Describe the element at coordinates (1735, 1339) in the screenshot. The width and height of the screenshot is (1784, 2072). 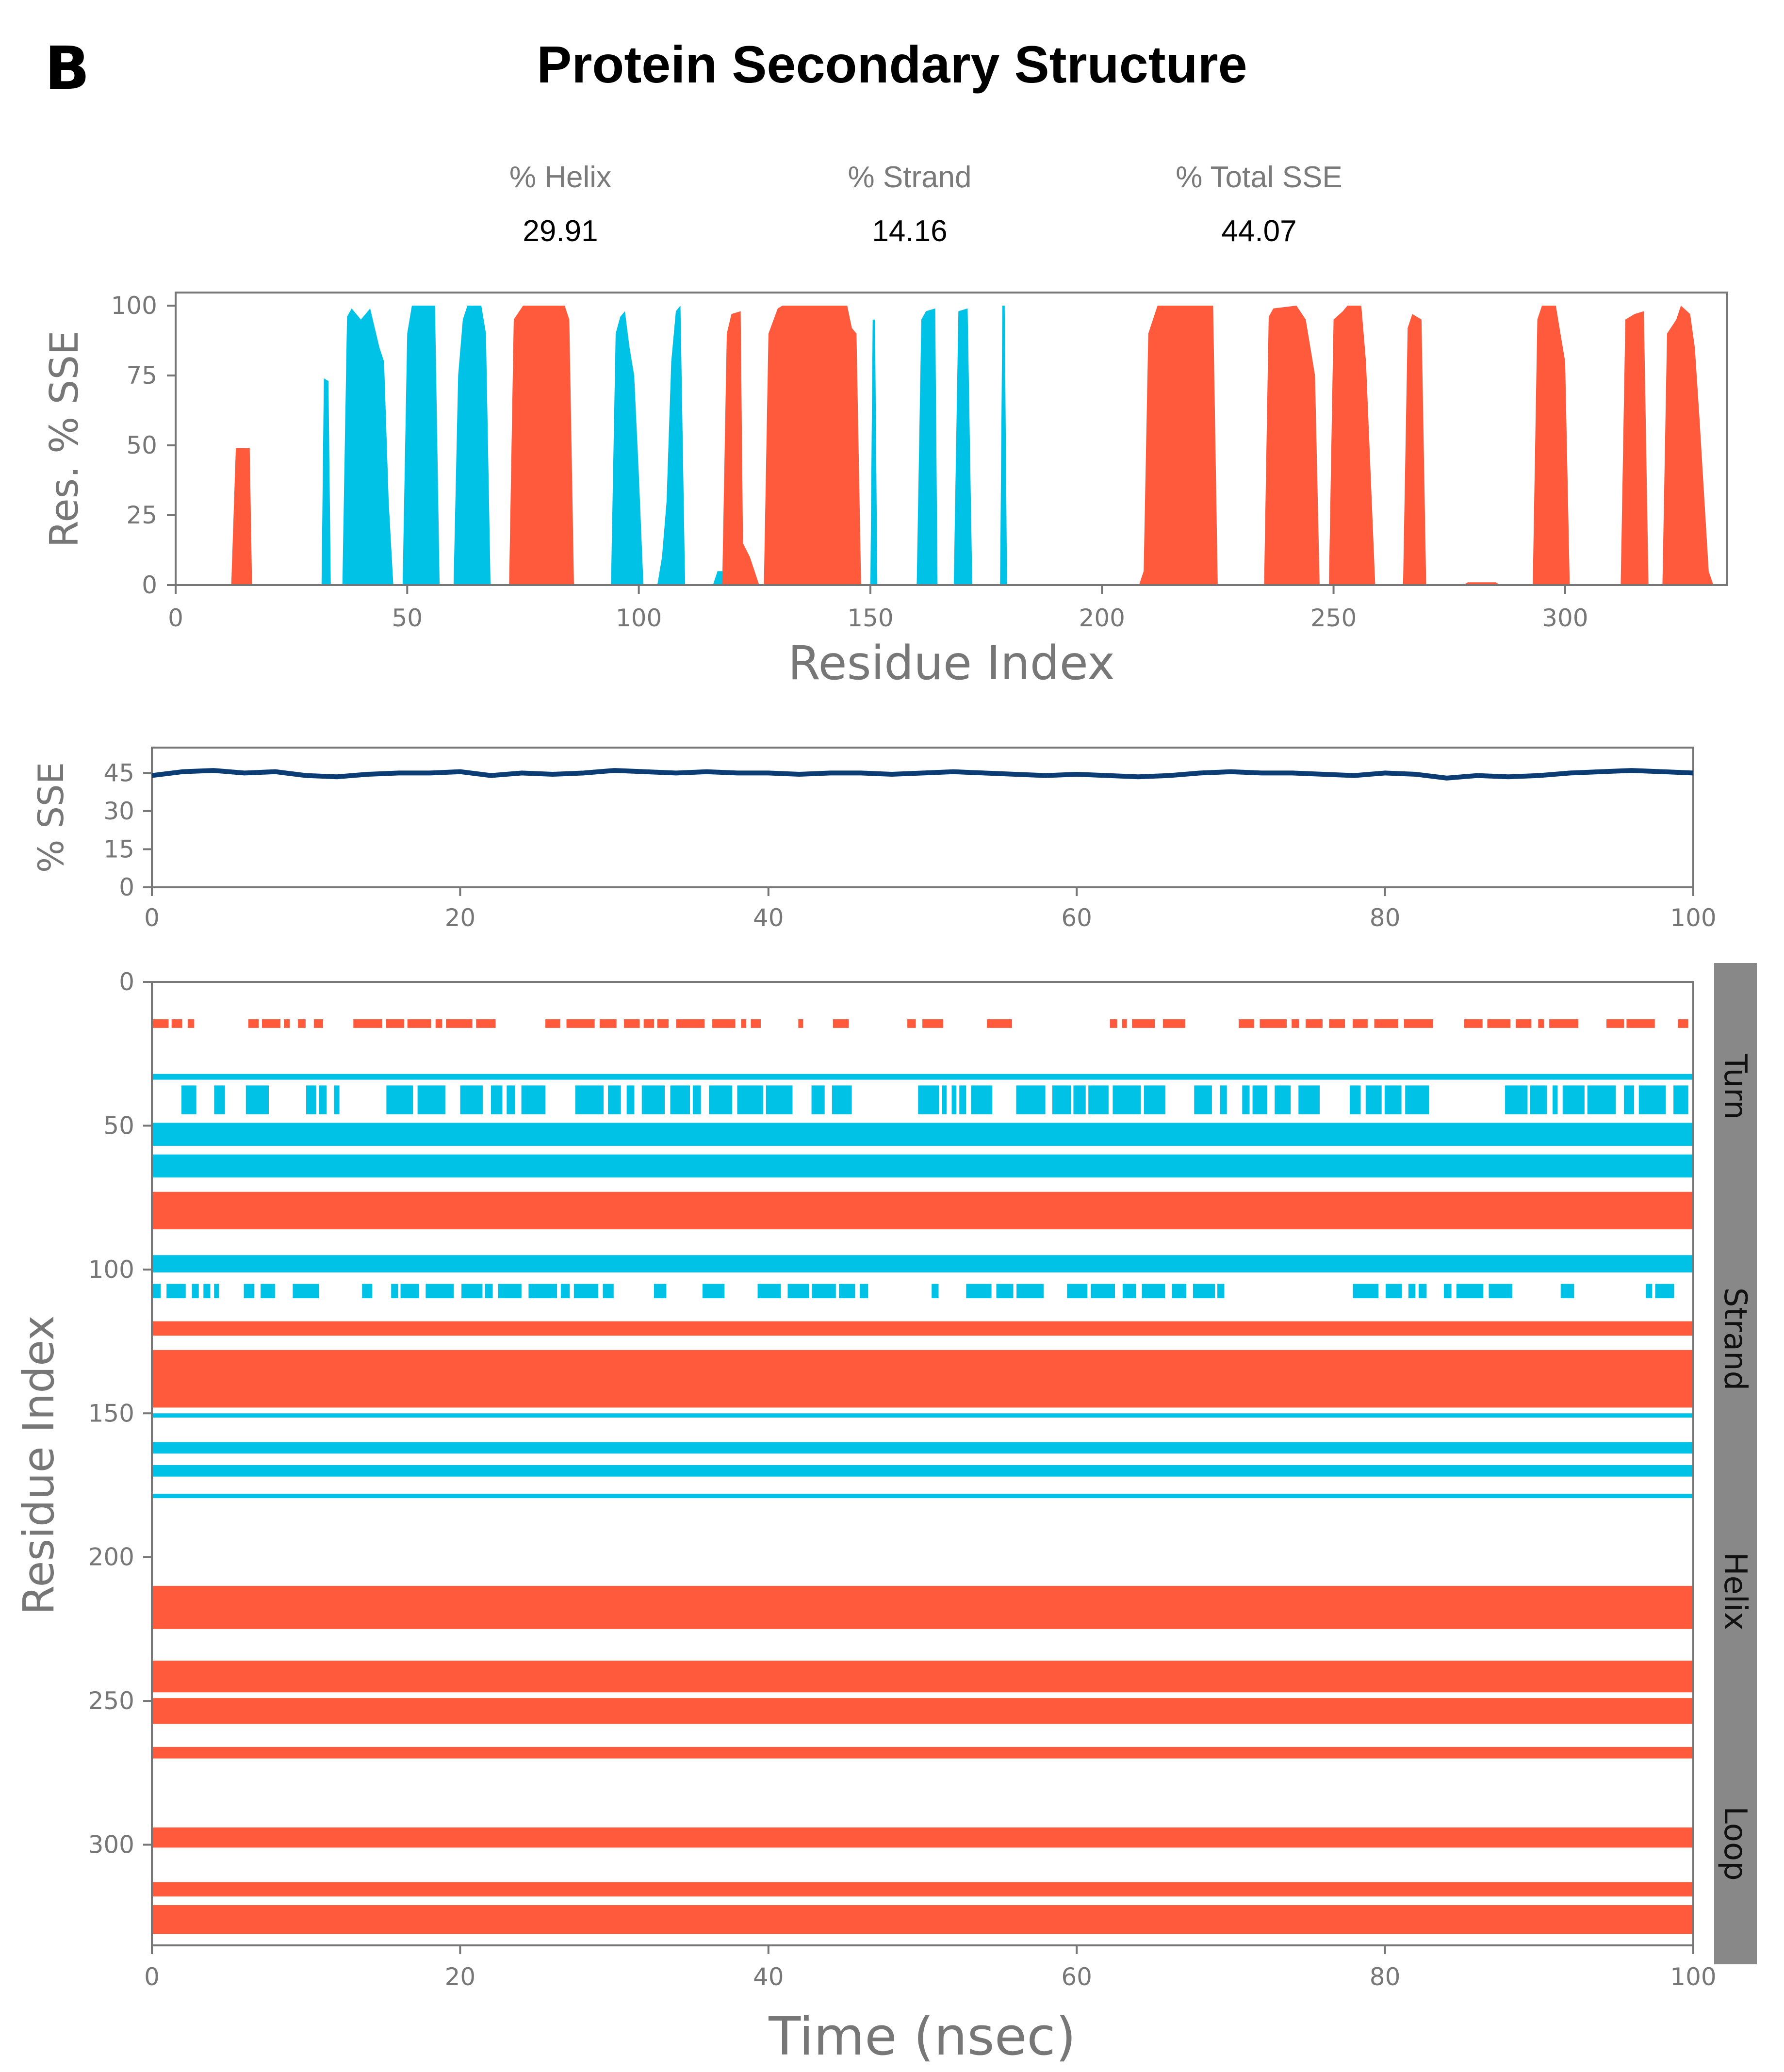
I see `legend-label-strand: Strand` at that location.